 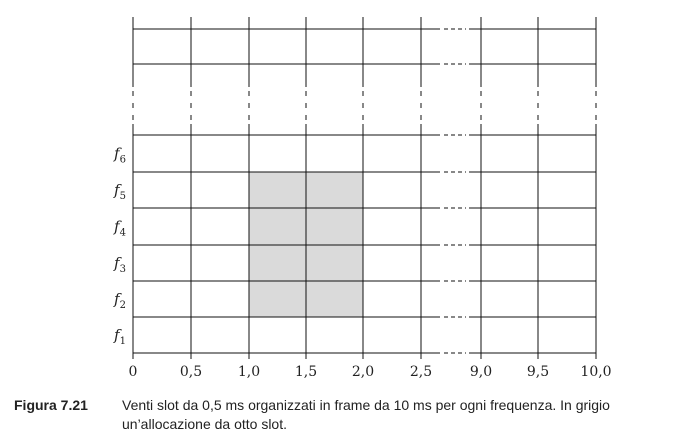 I want to click on time-tick-label: 9,5, so click(x=538, y=372).